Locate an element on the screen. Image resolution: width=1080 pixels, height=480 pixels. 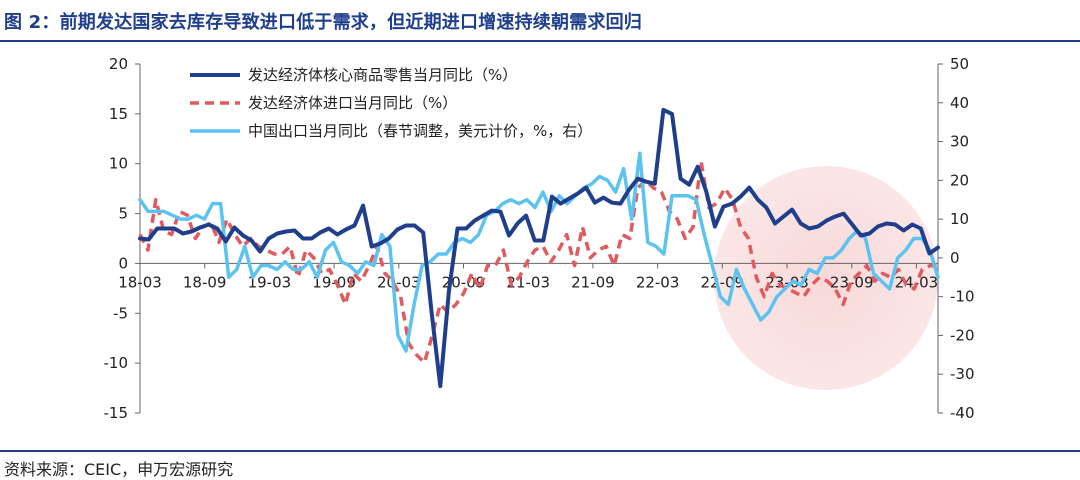
x-tick-label: 19-09 is located at coordinates (334, 282).